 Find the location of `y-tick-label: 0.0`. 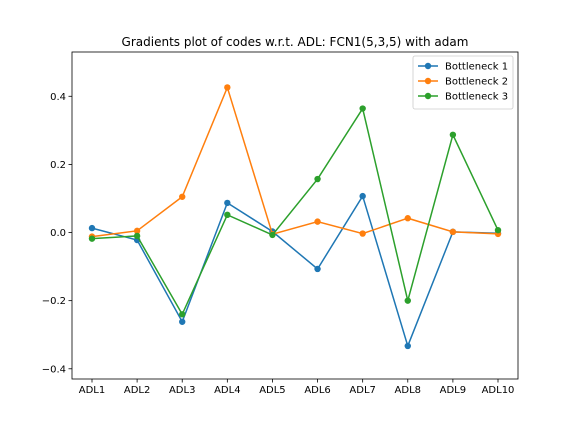

y-tick-label: 0.0 is located at coordinates (58, 233).